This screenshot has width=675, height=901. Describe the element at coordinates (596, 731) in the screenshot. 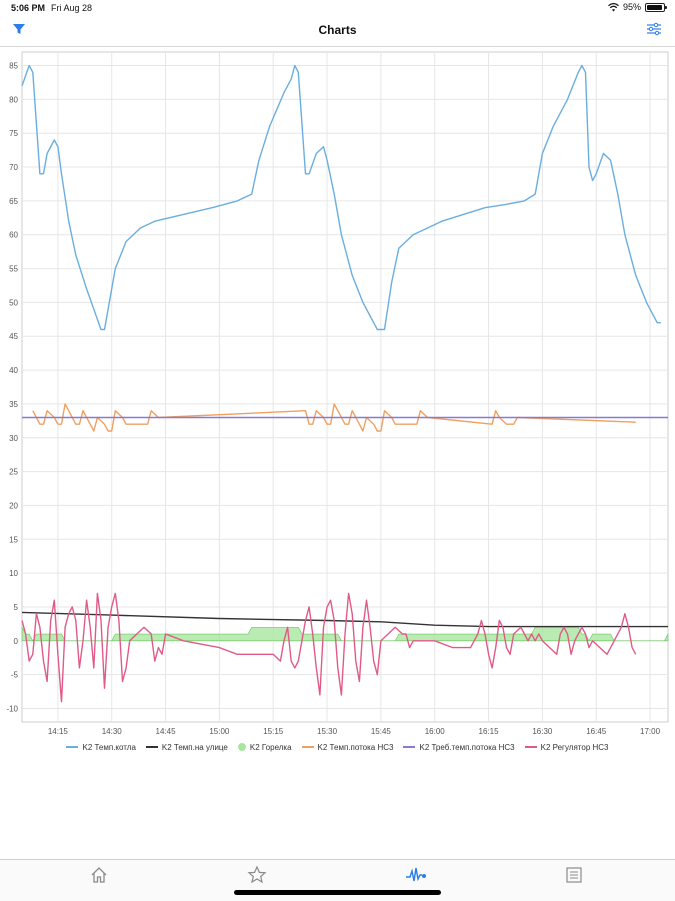

I see `x-tick-label: 16:45` at that location.